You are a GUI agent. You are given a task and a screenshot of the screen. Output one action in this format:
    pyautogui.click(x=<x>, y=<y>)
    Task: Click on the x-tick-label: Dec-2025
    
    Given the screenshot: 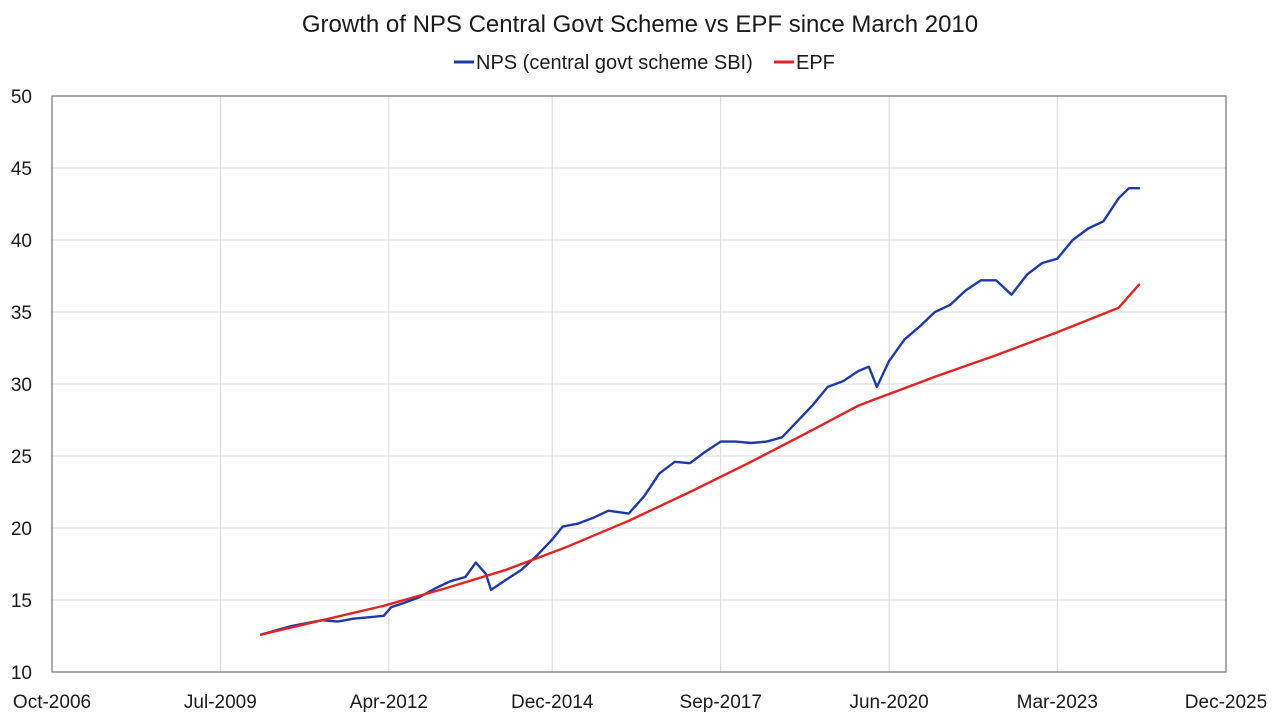 What is the action you would take?
    pyautogui.click(x=1226, y=702)
    